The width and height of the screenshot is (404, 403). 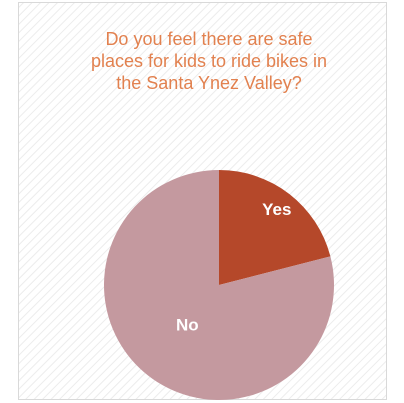 What do you see at coordinates (276, 209) in the screenshot?
I see `slice-label: Yes` at bounding box center [276, 209].